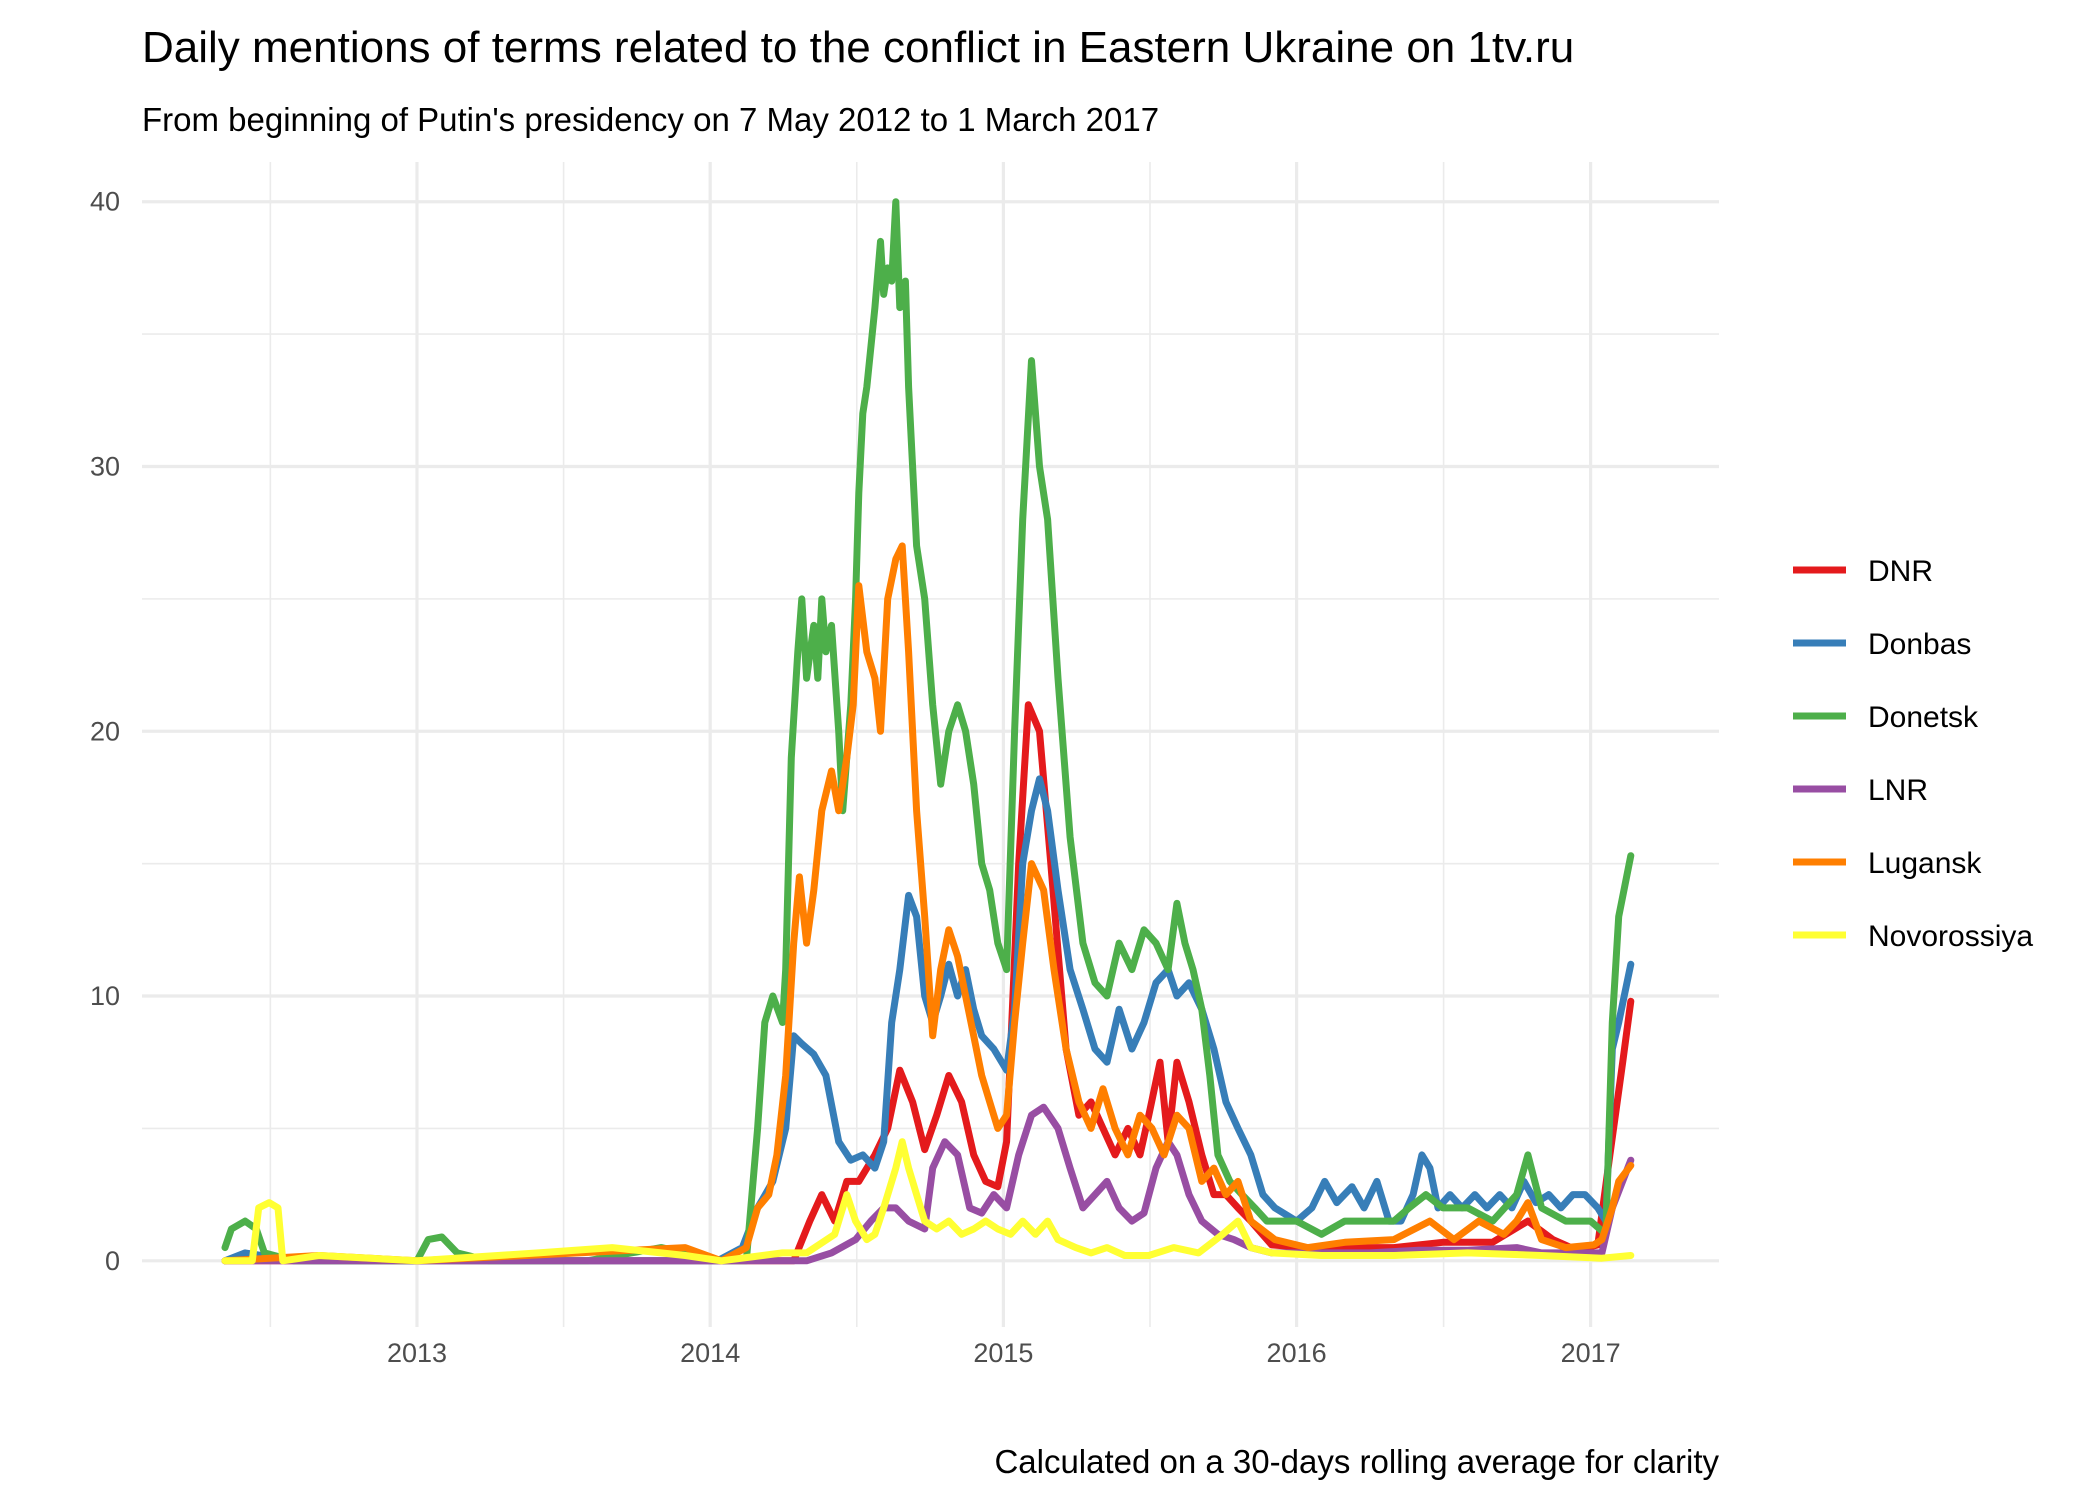  I want to click on y-tick-label: 10, so click(105, 996).